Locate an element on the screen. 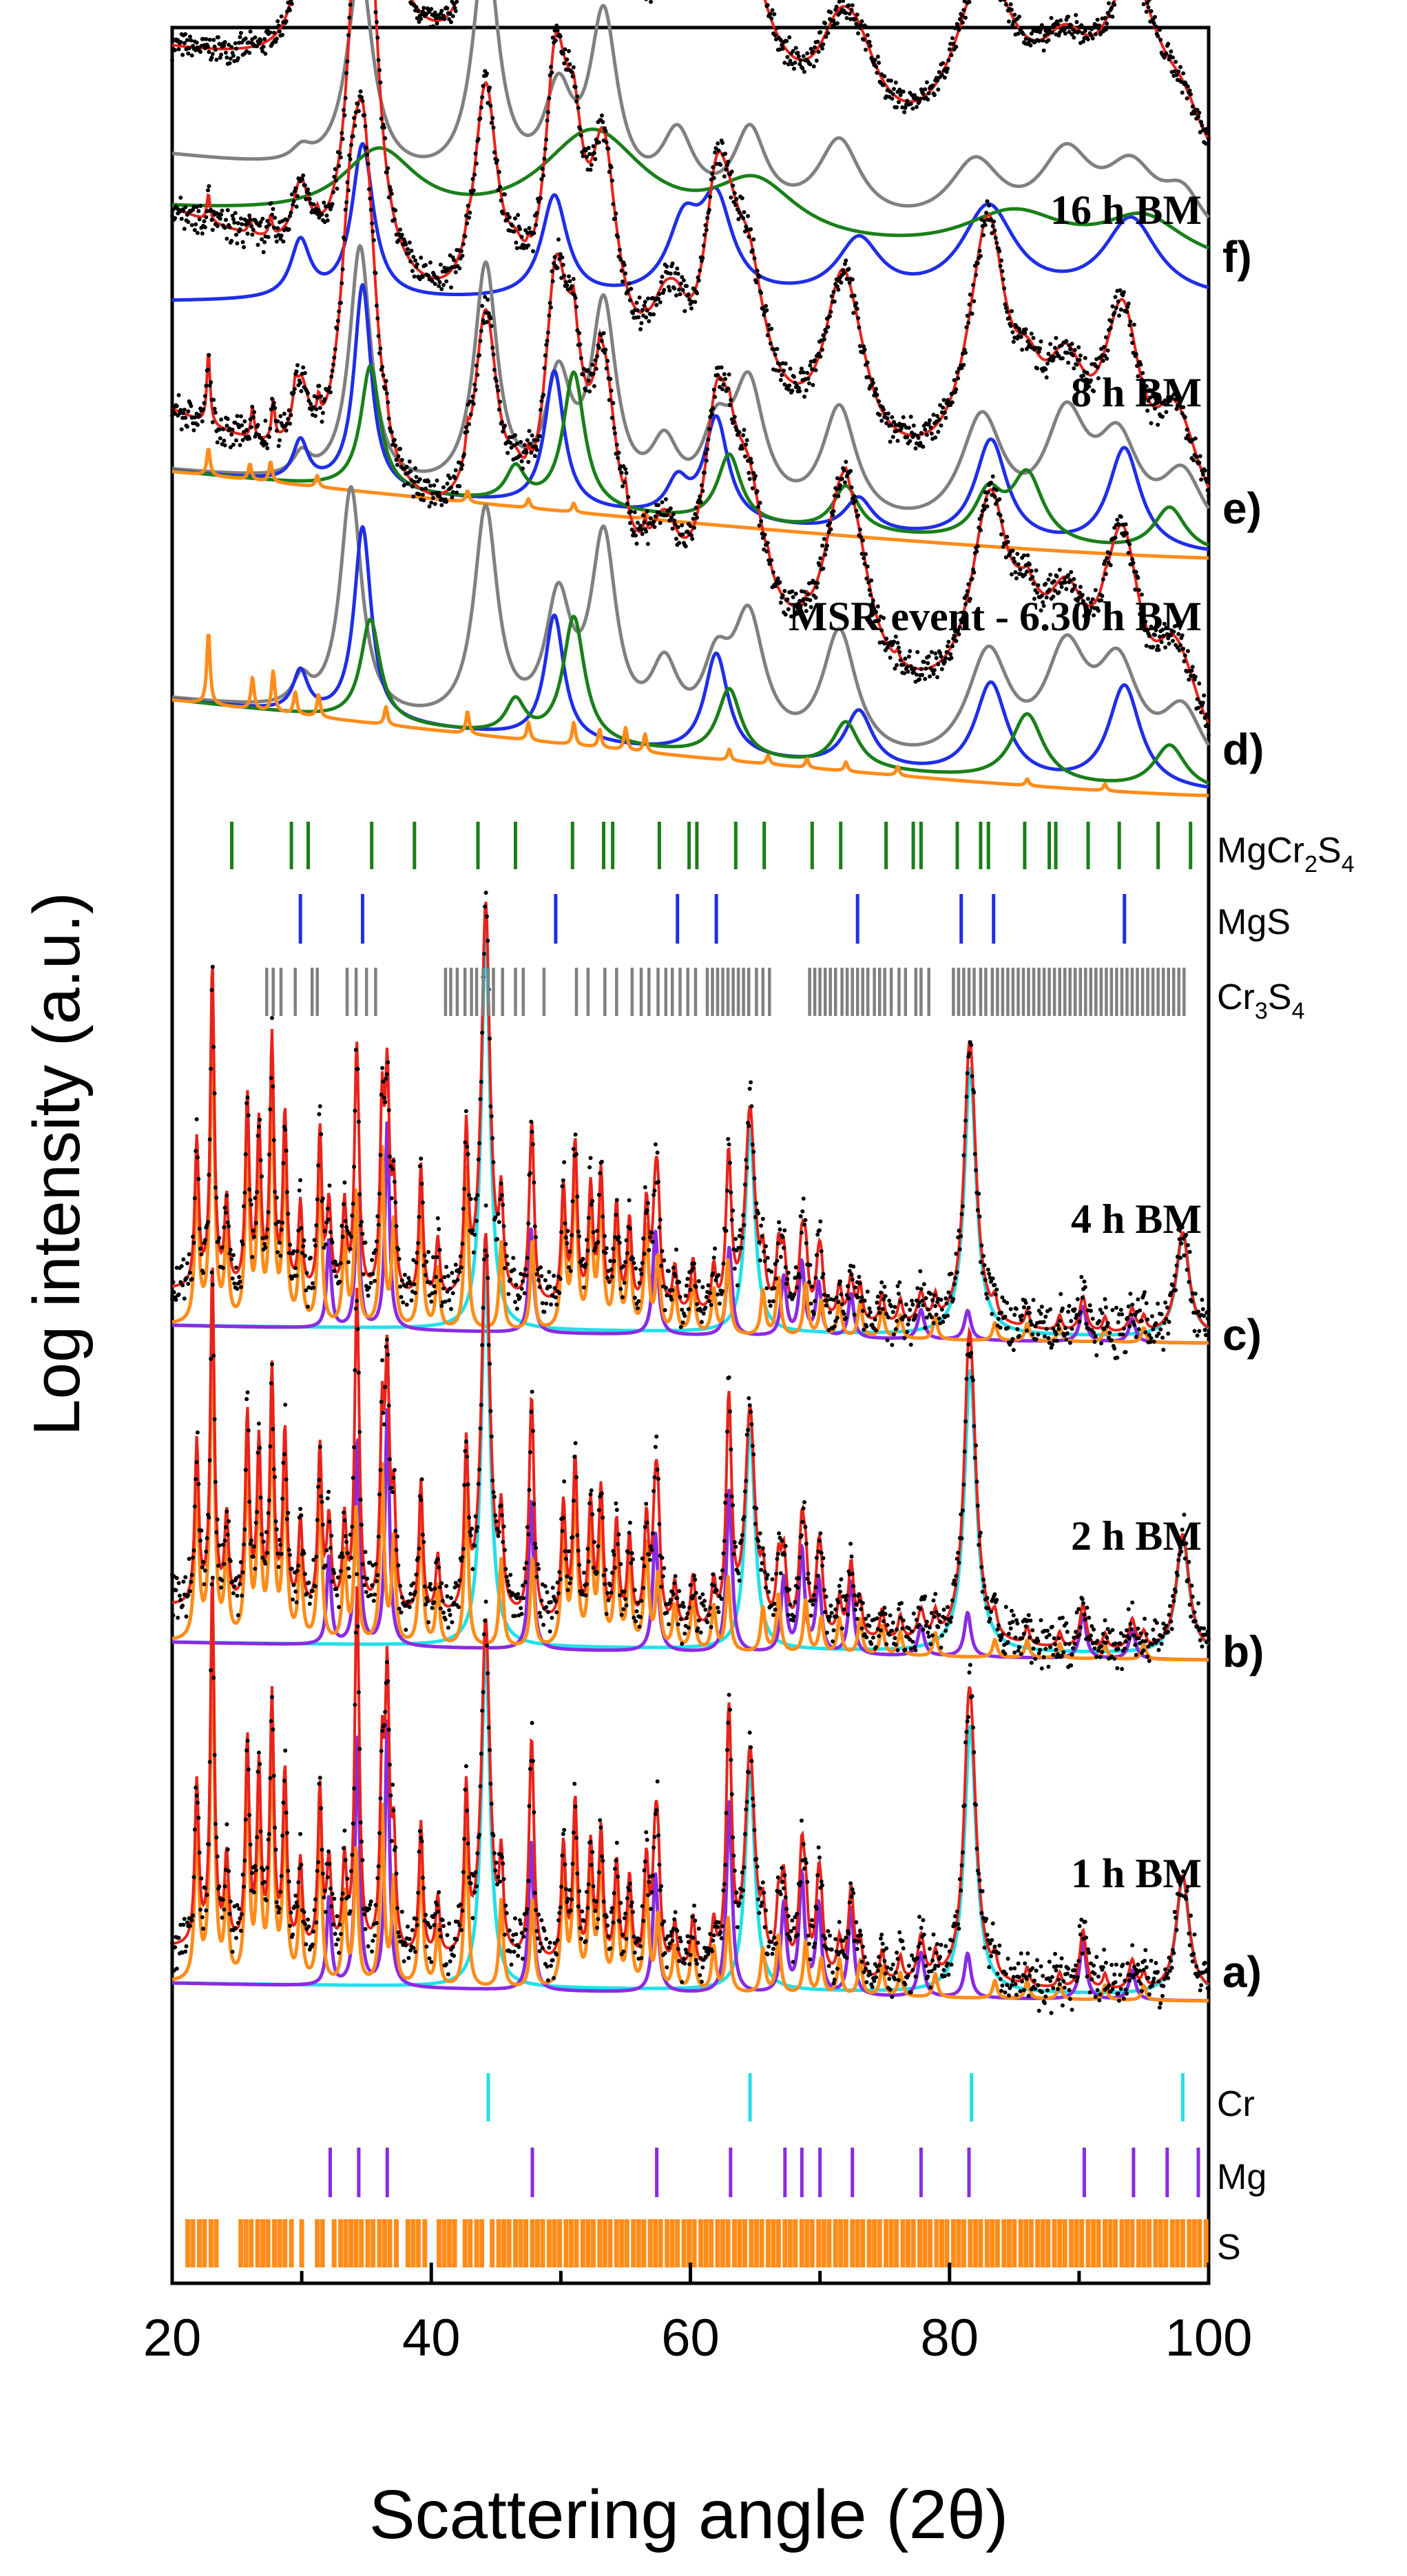 Image resolution: width=1407 pixels, height=2576 pixels. phase-curve-MgCr2S4 is located at coordinates (690, 455).